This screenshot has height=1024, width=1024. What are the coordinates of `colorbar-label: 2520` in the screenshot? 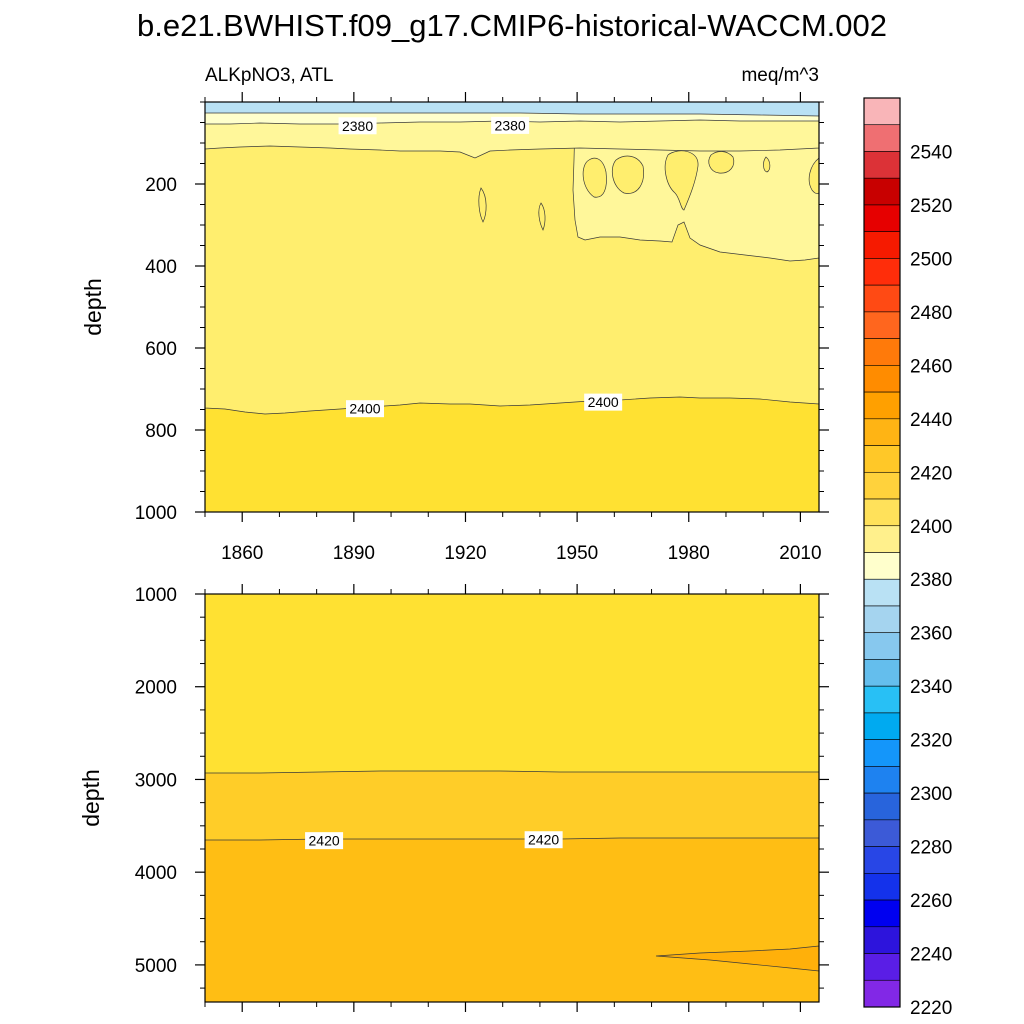 It's located at (931, 206).